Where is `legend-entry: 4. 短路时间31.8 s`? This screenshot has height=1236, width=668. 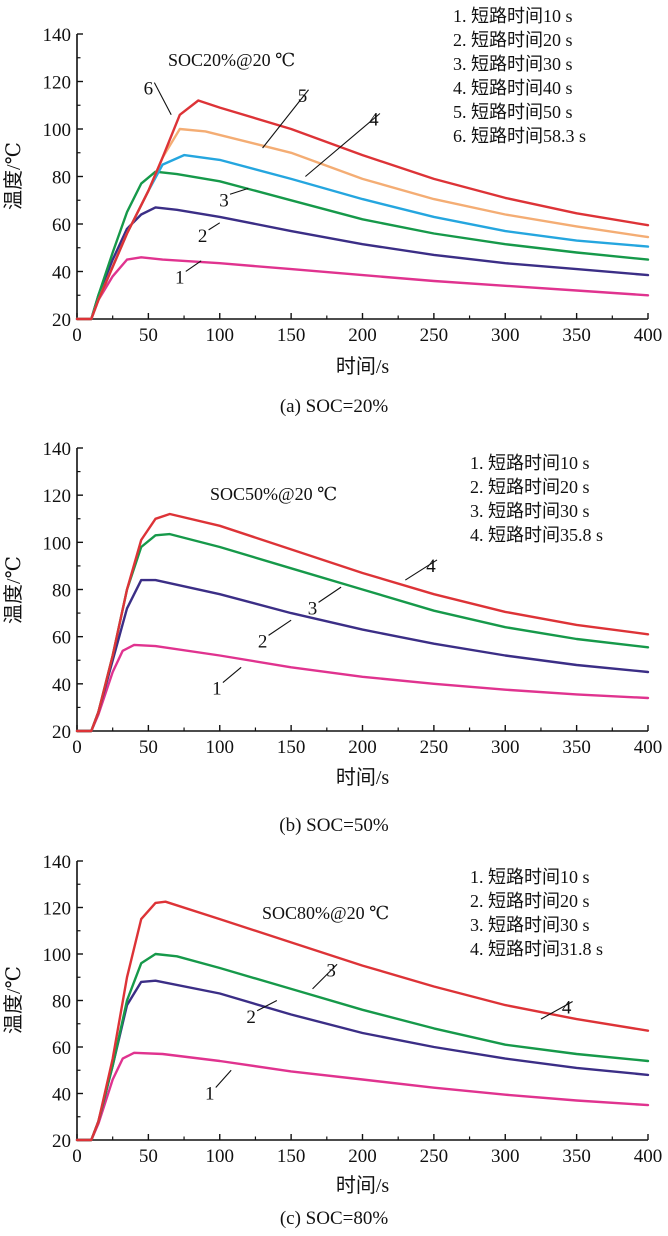
legend-entry: 4. 短路时间31.8 s is located at coordinates (536, 949).